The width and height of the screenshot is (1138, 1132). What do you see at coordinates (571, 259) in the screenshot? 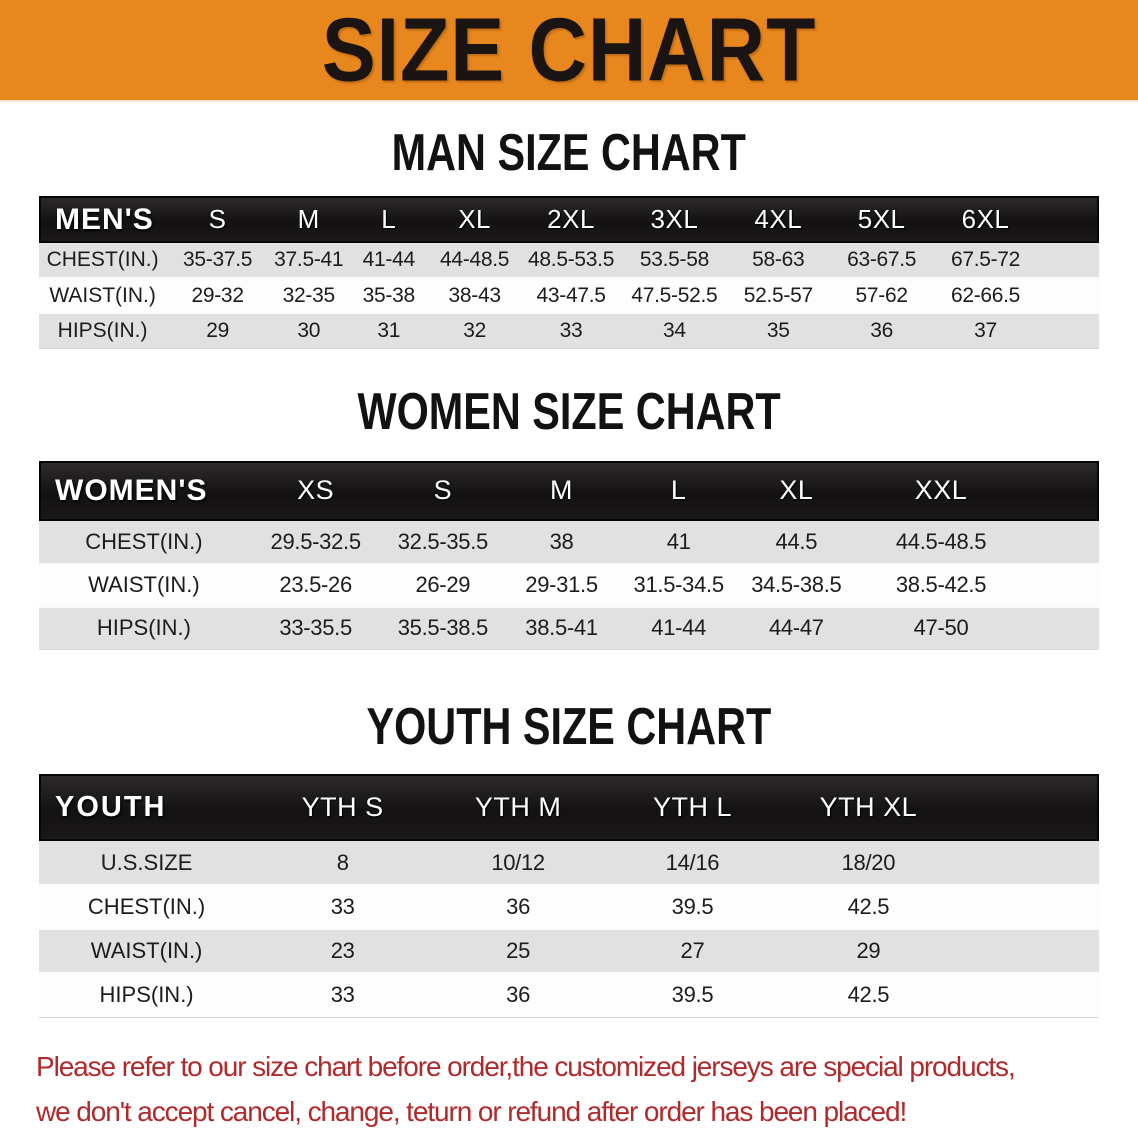
I see `size-value: 48.5-53.5` at bounding box center [571, 259].